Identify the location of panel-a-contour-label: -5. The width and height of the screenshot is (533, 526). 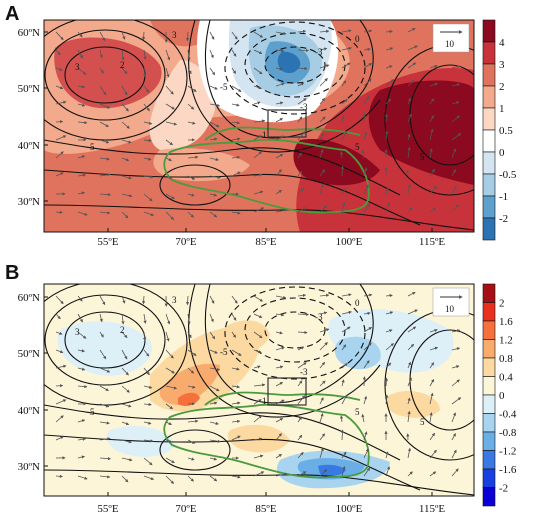
(224, 87).